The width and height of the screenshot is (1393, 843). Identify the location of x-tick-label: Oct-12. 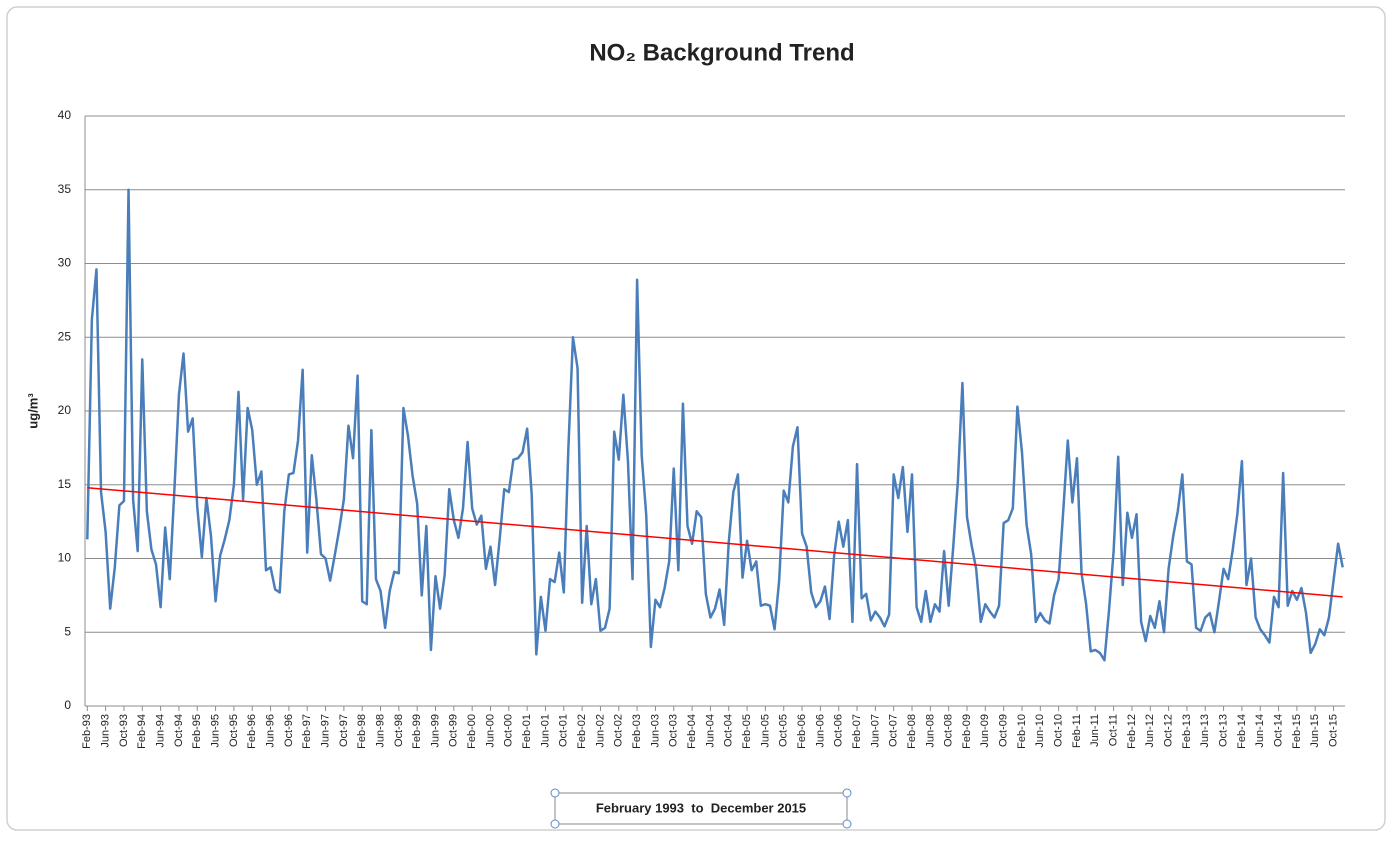
(1169, 730).